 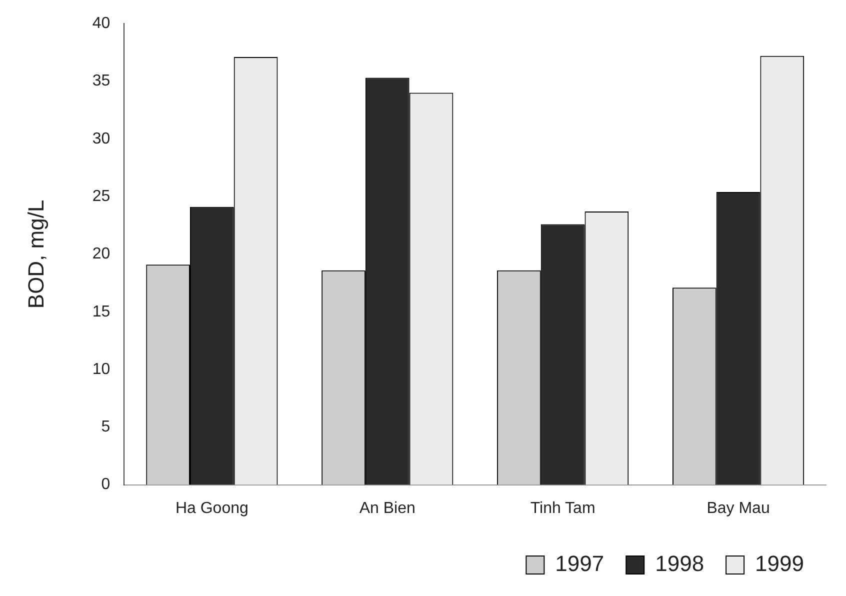 I want to click on y-tick-label: 30, so click(x=101, y=139).